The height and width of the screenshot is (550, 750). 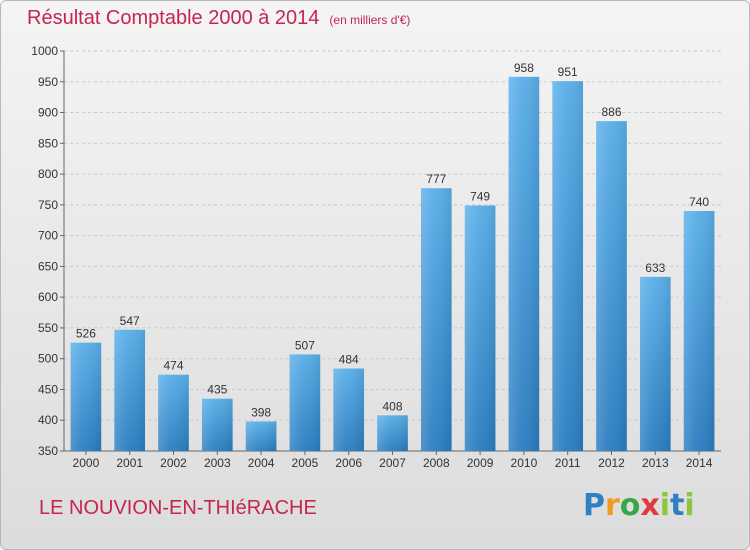 What do you see at coordinates (480, 328) in the screenshot?
I see `bar-2009` at bounding box center [480, 328].